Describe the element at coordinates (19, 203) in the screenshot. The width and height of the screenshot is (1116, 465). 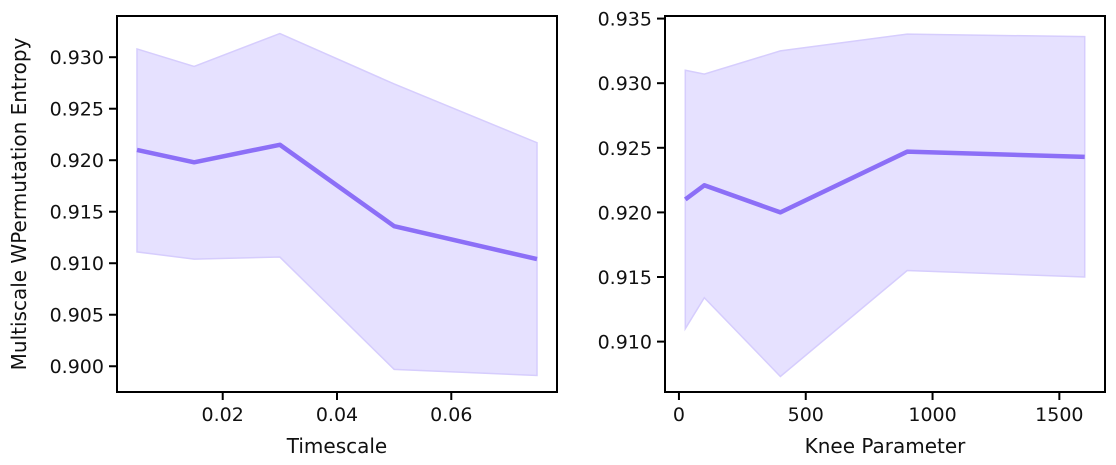
I see `y-axis-label: Multiscale WPermutation Entropy` at that location.